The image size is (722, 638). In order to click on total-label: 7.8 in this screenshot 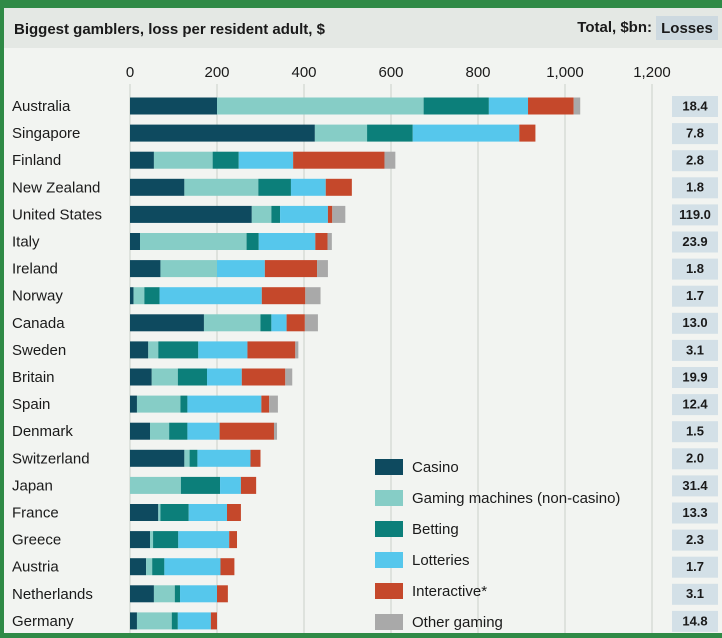, I will do `click(695, 133)`.